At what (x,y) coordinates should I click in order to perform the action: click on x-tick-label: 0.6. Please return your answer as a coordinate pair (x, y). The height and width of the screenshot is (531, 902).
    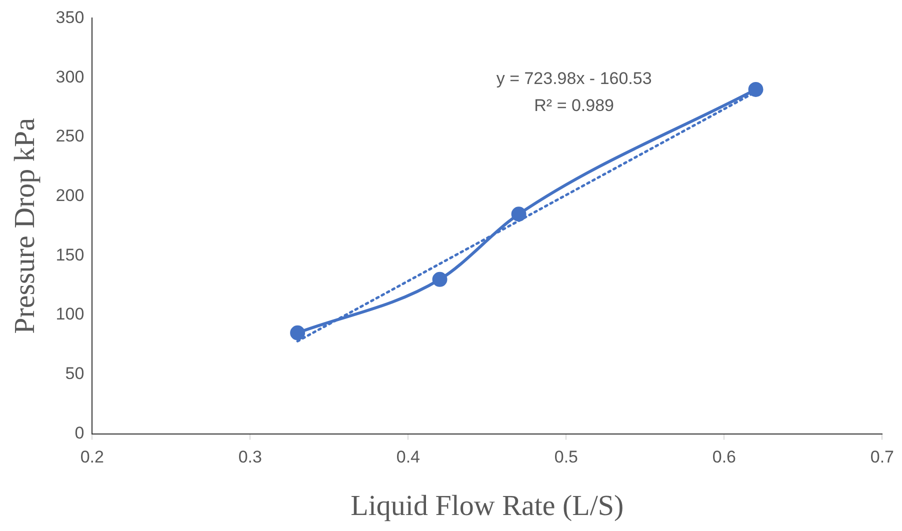
    Looking at the image, I should click on (724, 457).